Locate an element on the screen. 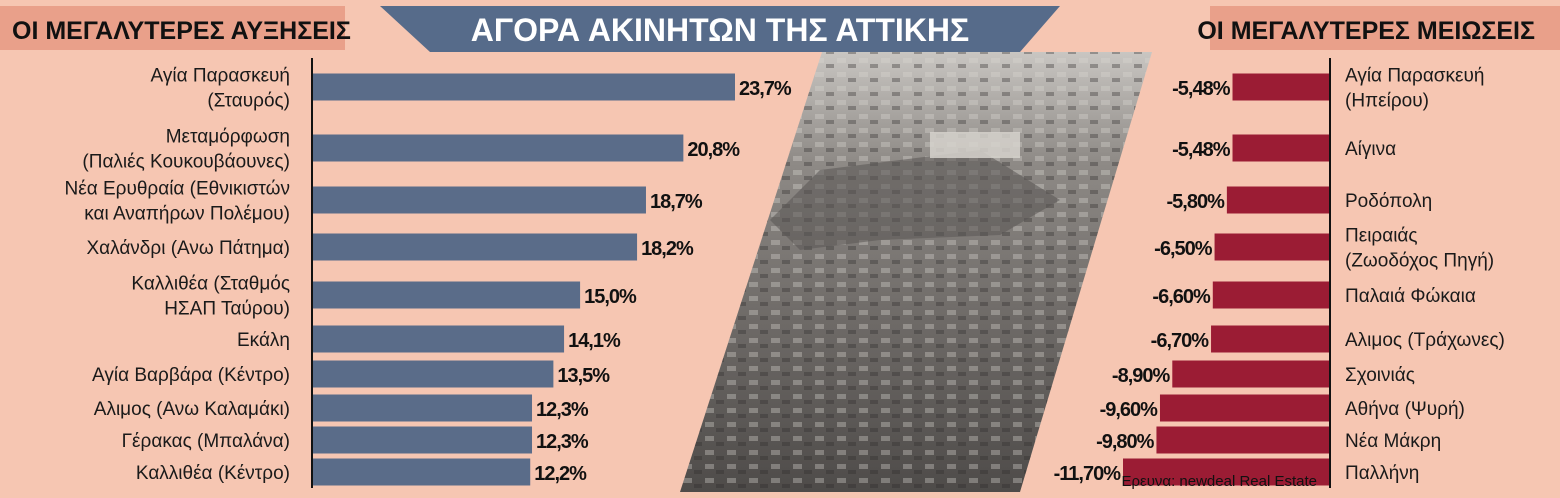  increase-value-label: 18,7% is located at coordinates (676, 202).